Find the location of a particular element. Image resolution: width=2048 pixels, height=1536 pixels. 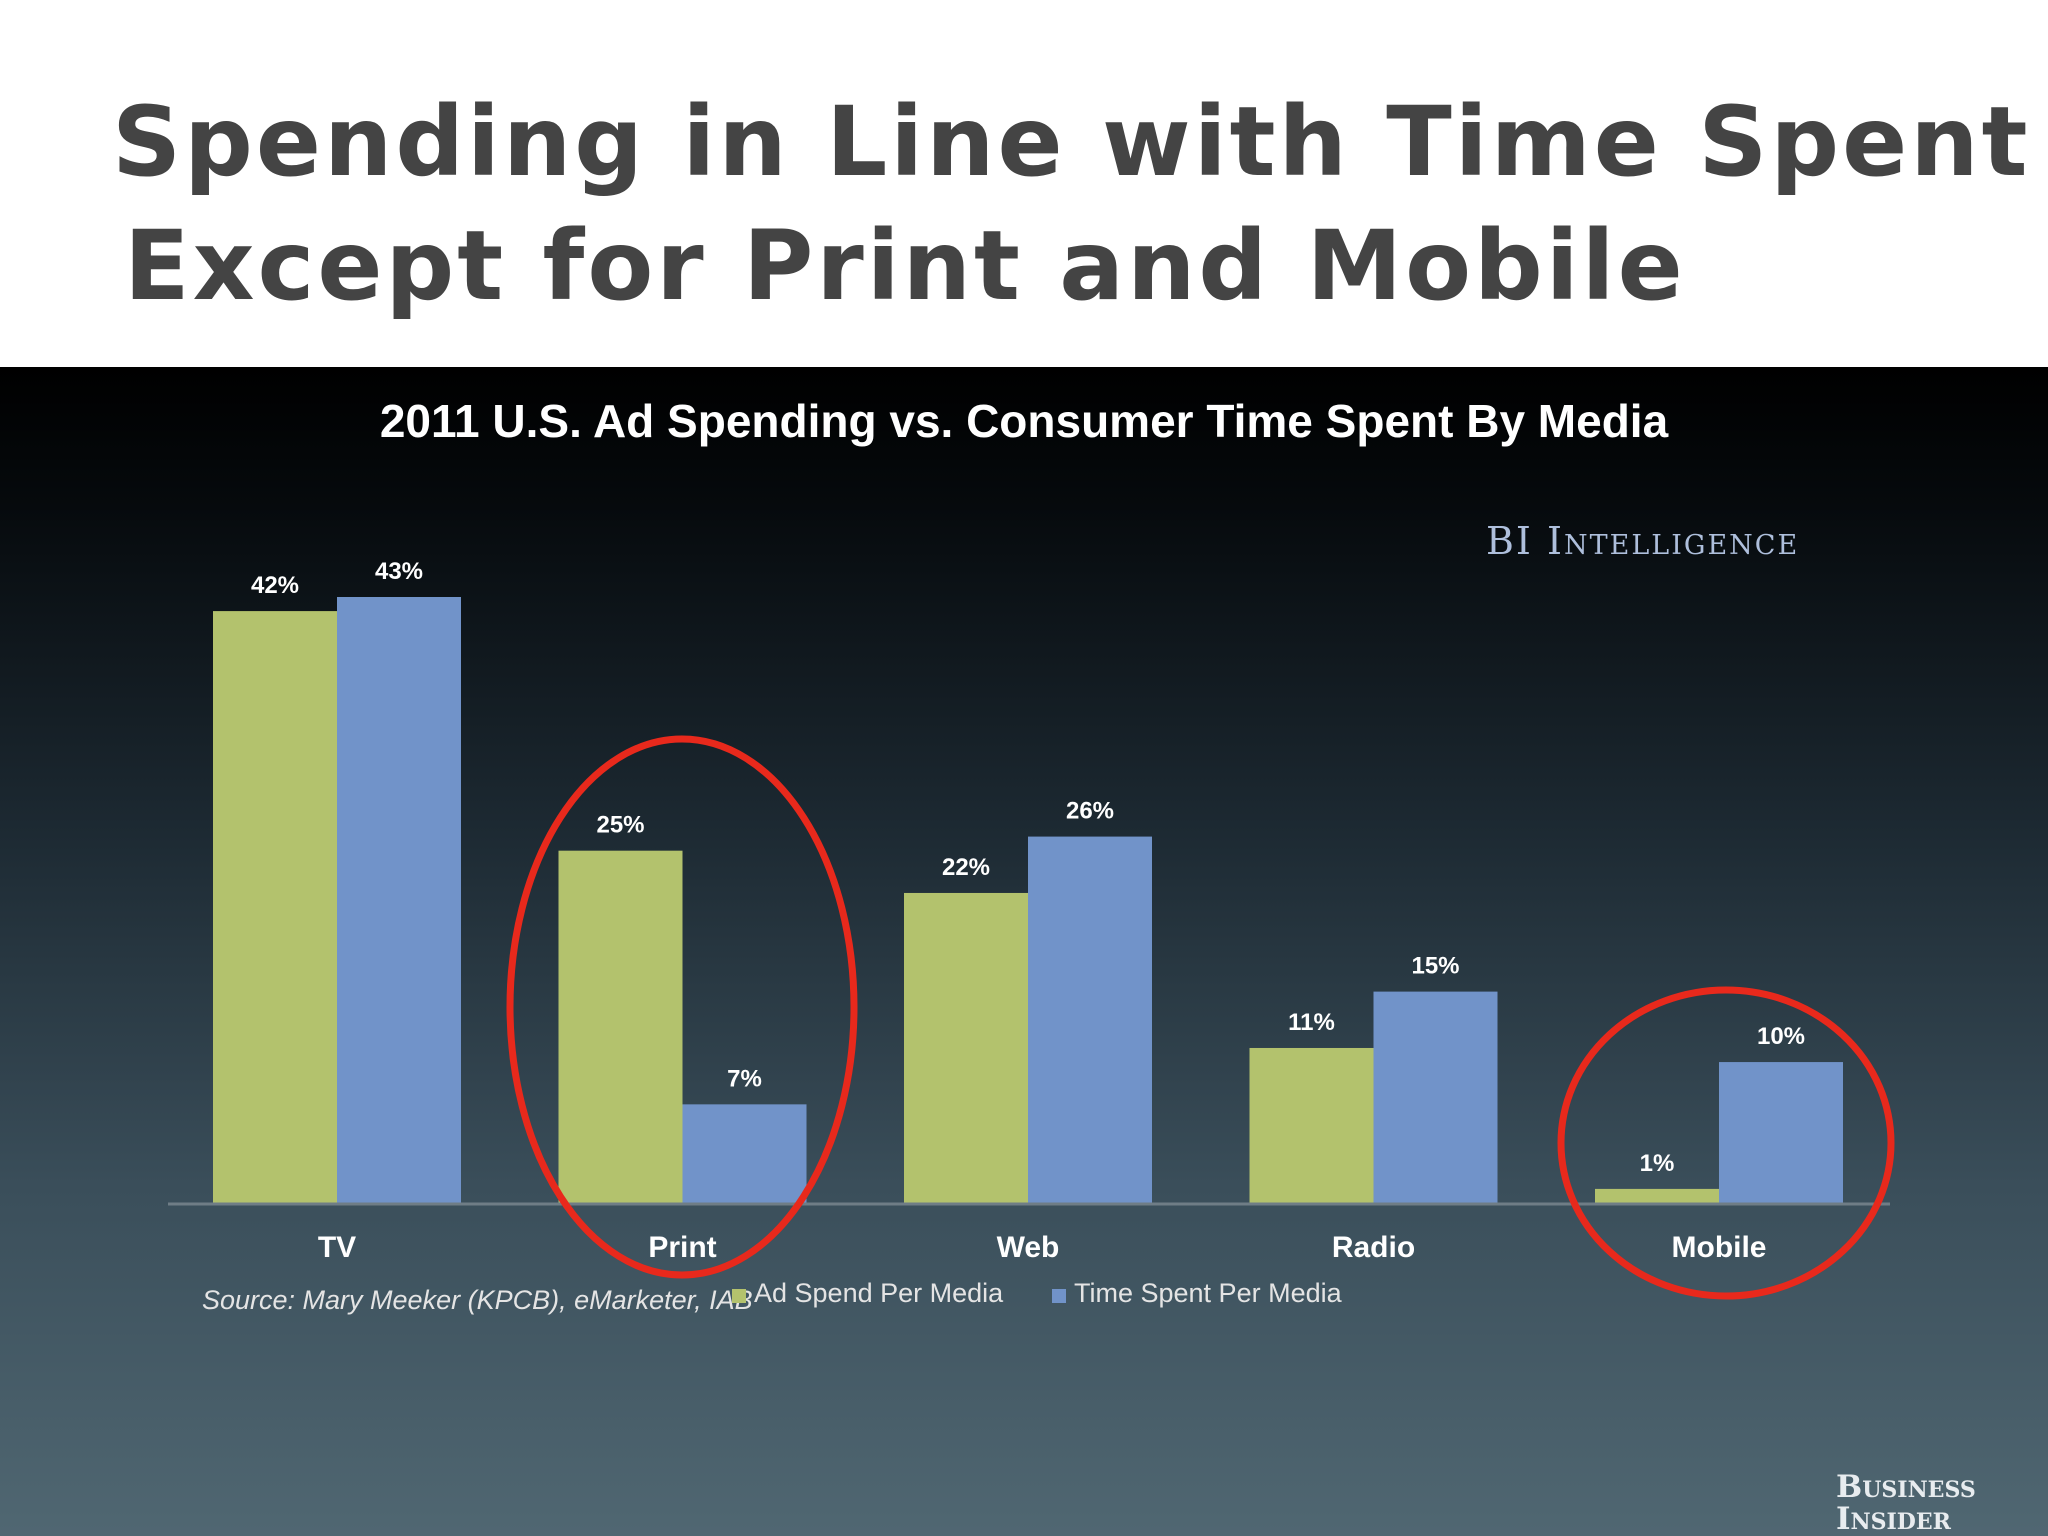

business-insider-logo: Business Insider is located at coordinates (1906, 1503).